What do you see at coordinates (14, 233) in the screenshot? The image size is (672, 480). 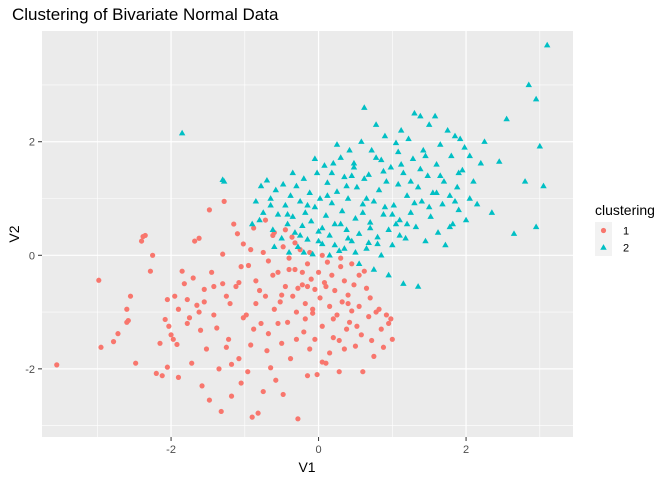 I see `y-axis-title: V2` at bounding box center [14, 233].